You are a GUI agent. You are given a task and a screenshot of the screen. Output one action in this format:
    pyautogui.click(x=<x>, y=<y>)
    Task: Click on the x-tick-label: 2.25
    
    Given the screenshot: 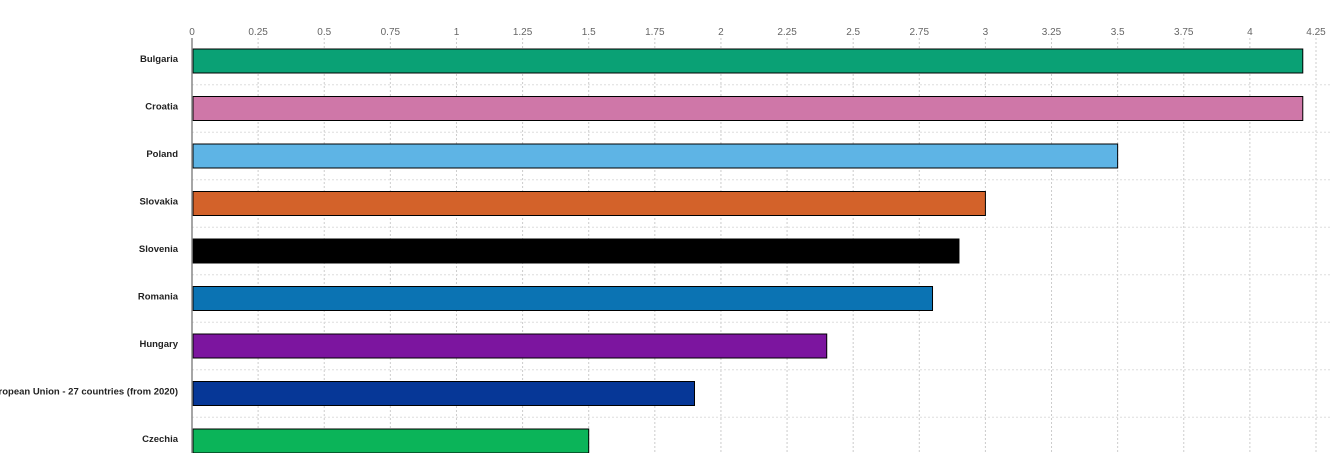 What is the action you would take?
    pyautogui.click(x=787, y=32)
    